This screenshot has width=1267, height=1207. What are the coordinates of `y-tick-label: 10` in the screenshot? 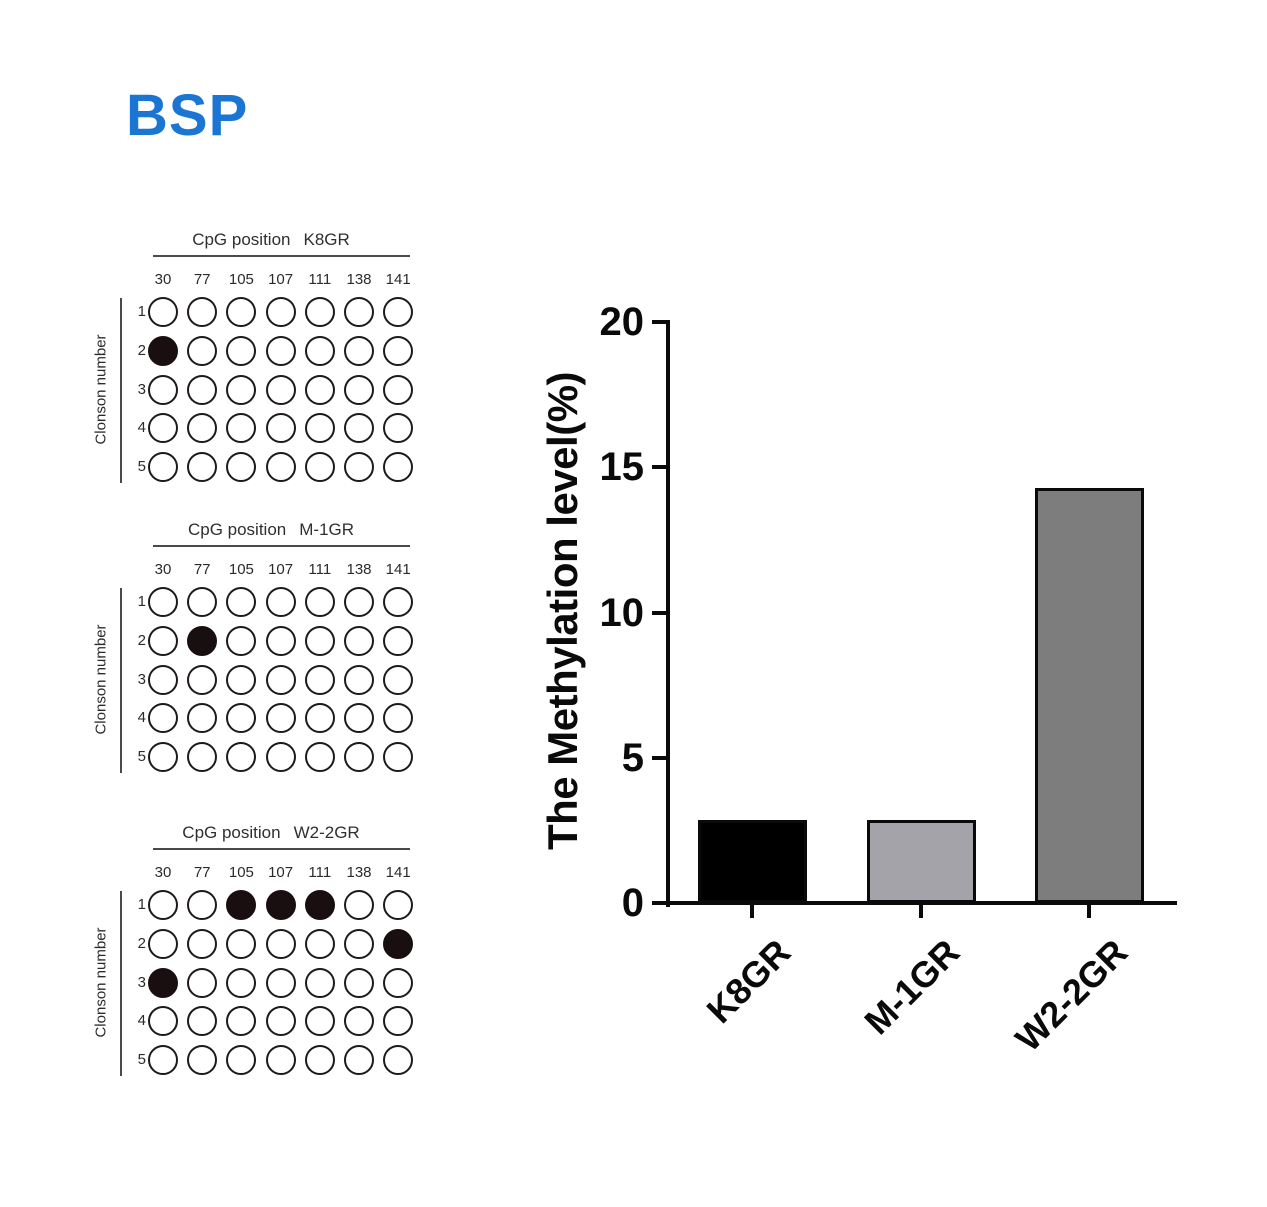 It's located at (622, 612).